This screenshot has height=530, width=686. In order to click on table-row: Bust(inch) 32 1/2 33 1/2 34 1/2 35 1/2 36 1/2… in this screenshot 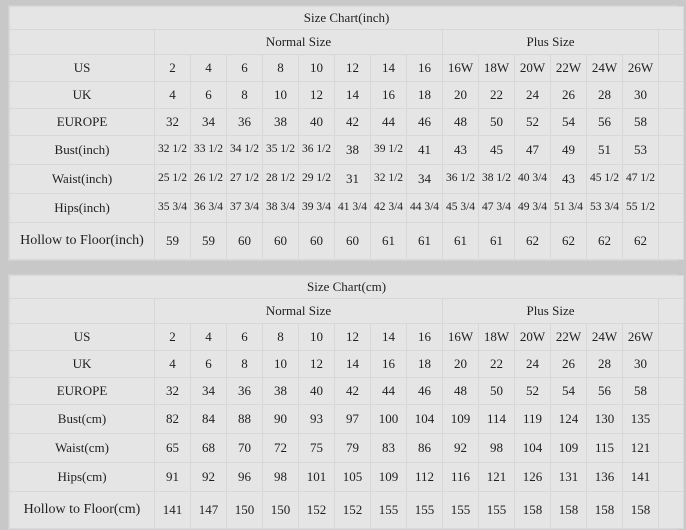, I will do `click(347, 150)`.